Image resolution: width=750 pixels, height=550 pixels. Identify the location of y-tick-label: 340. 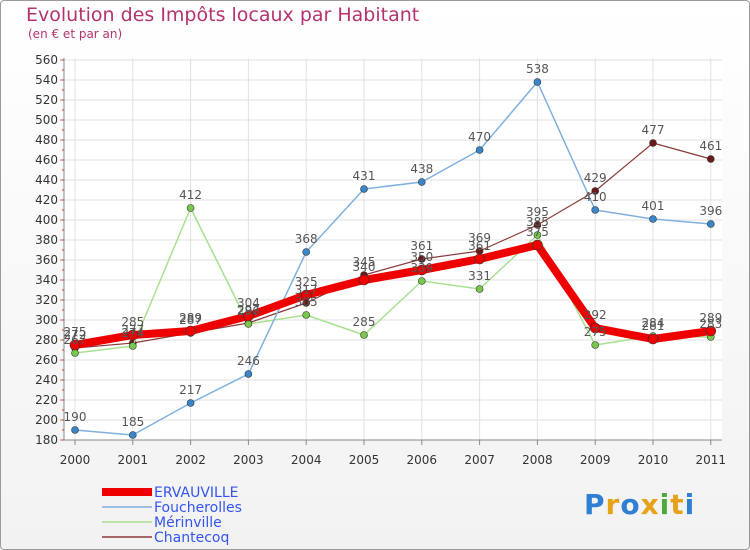
(46, 280).